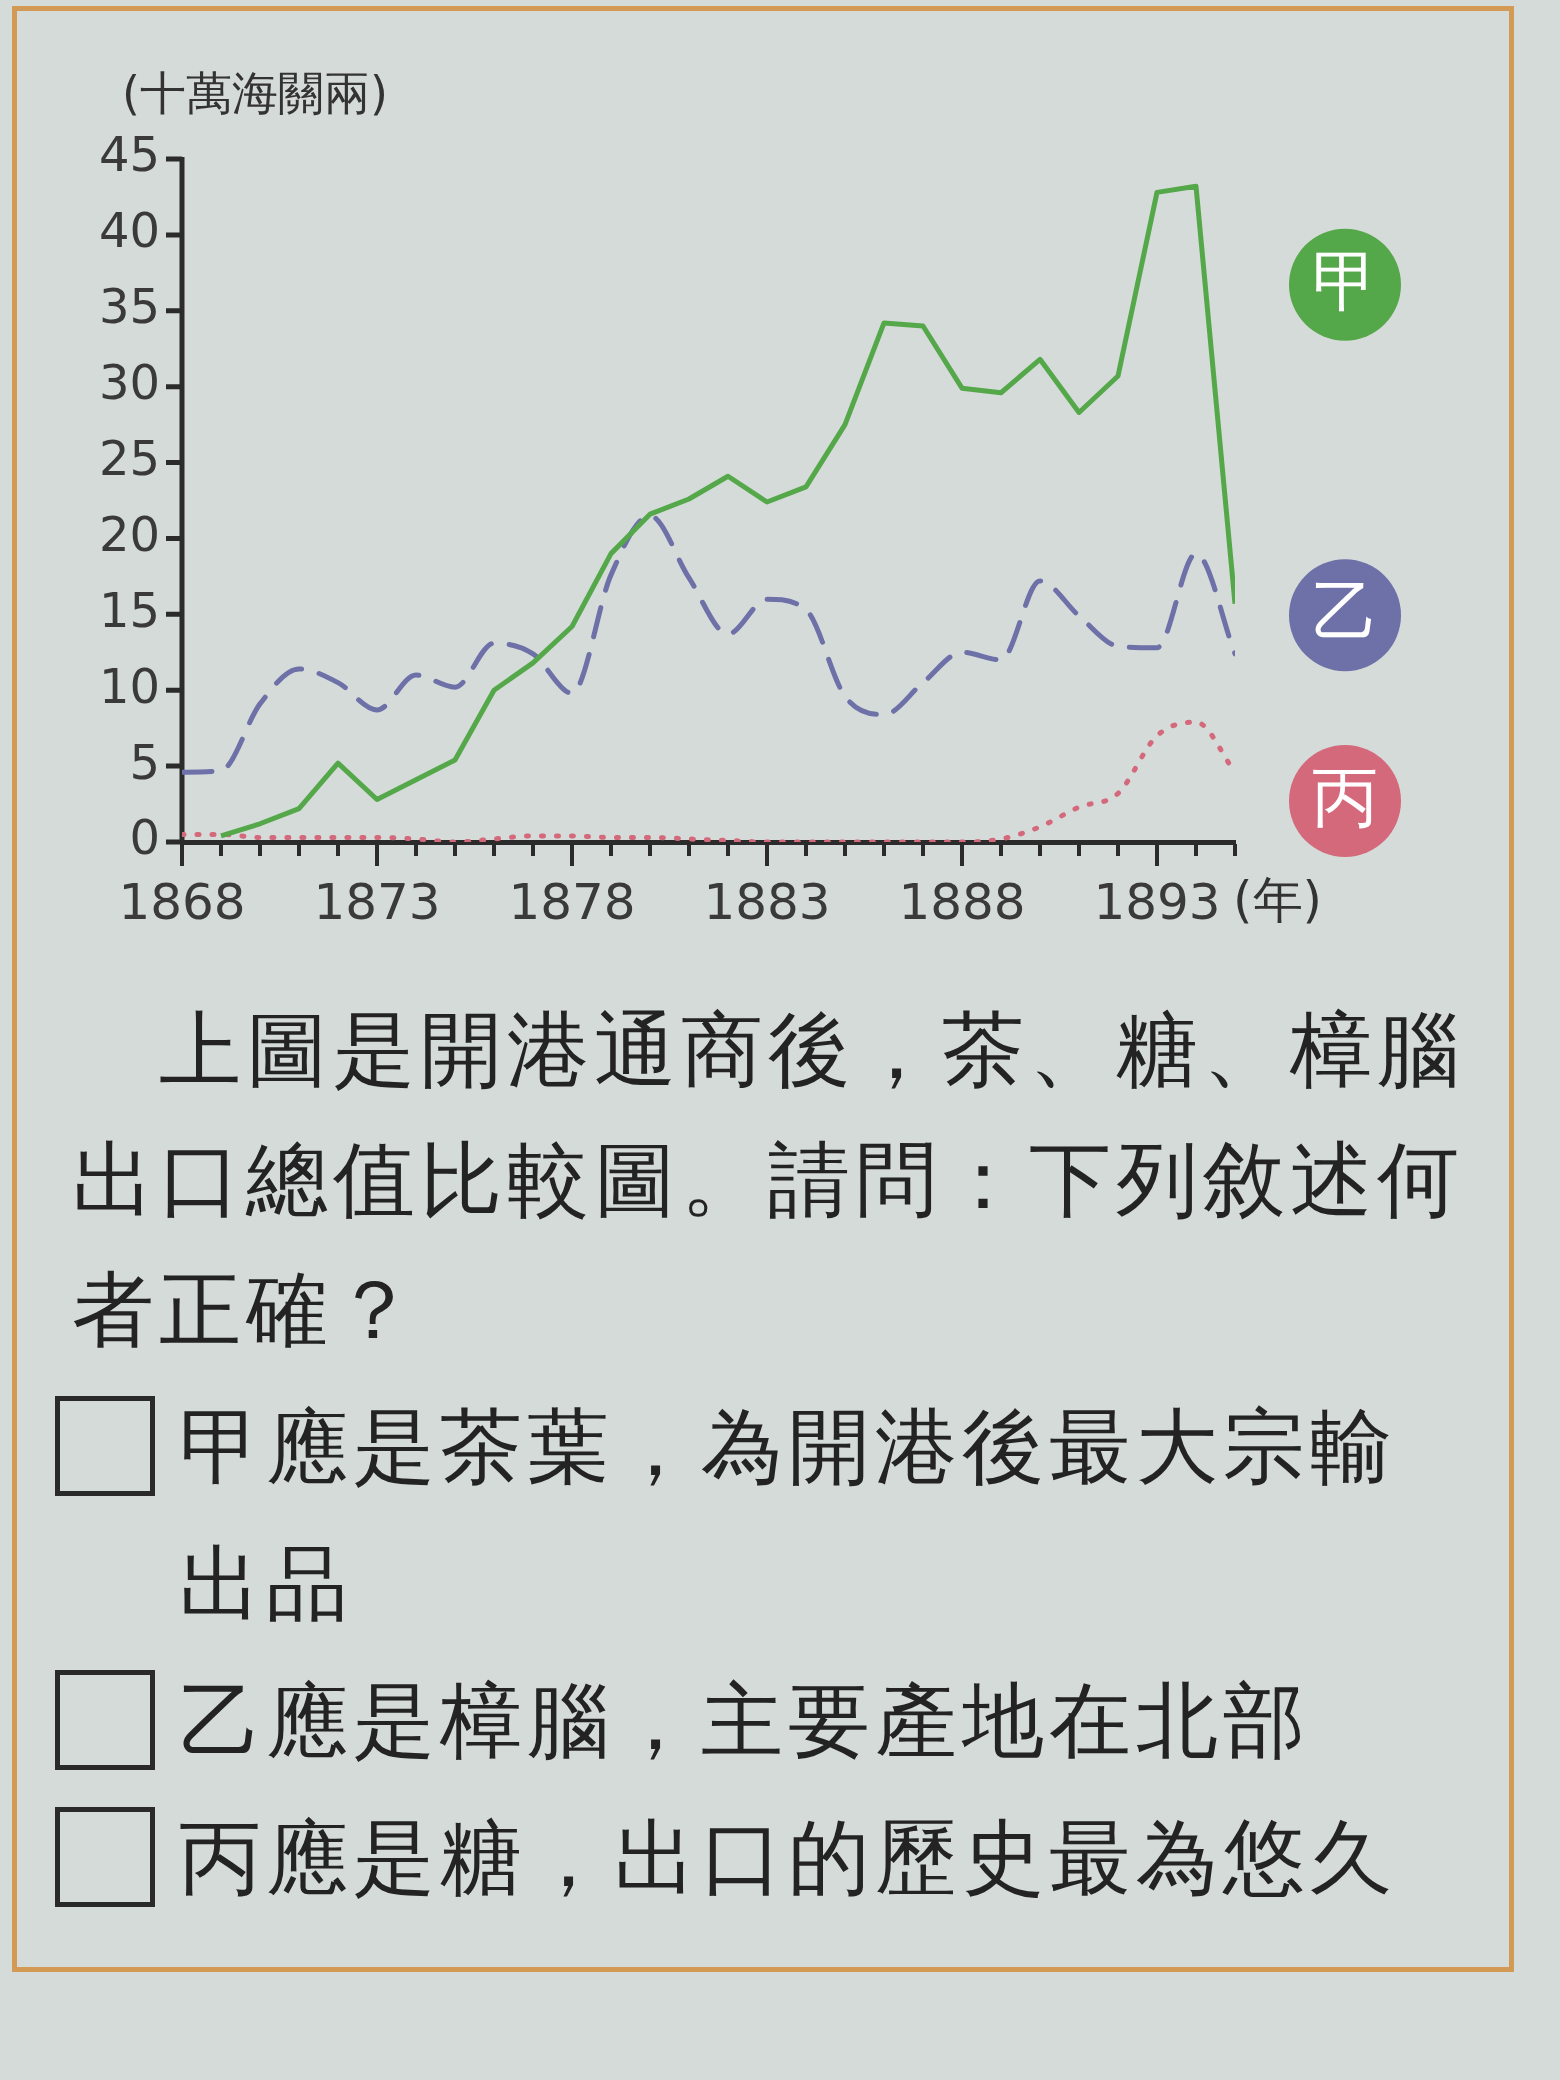 Image resolution: width=1560 pixels, height=2080 pixels. I want to click on text: 甲應是茶葉，為開港後最大宗輸出品, so click(788, 1515).